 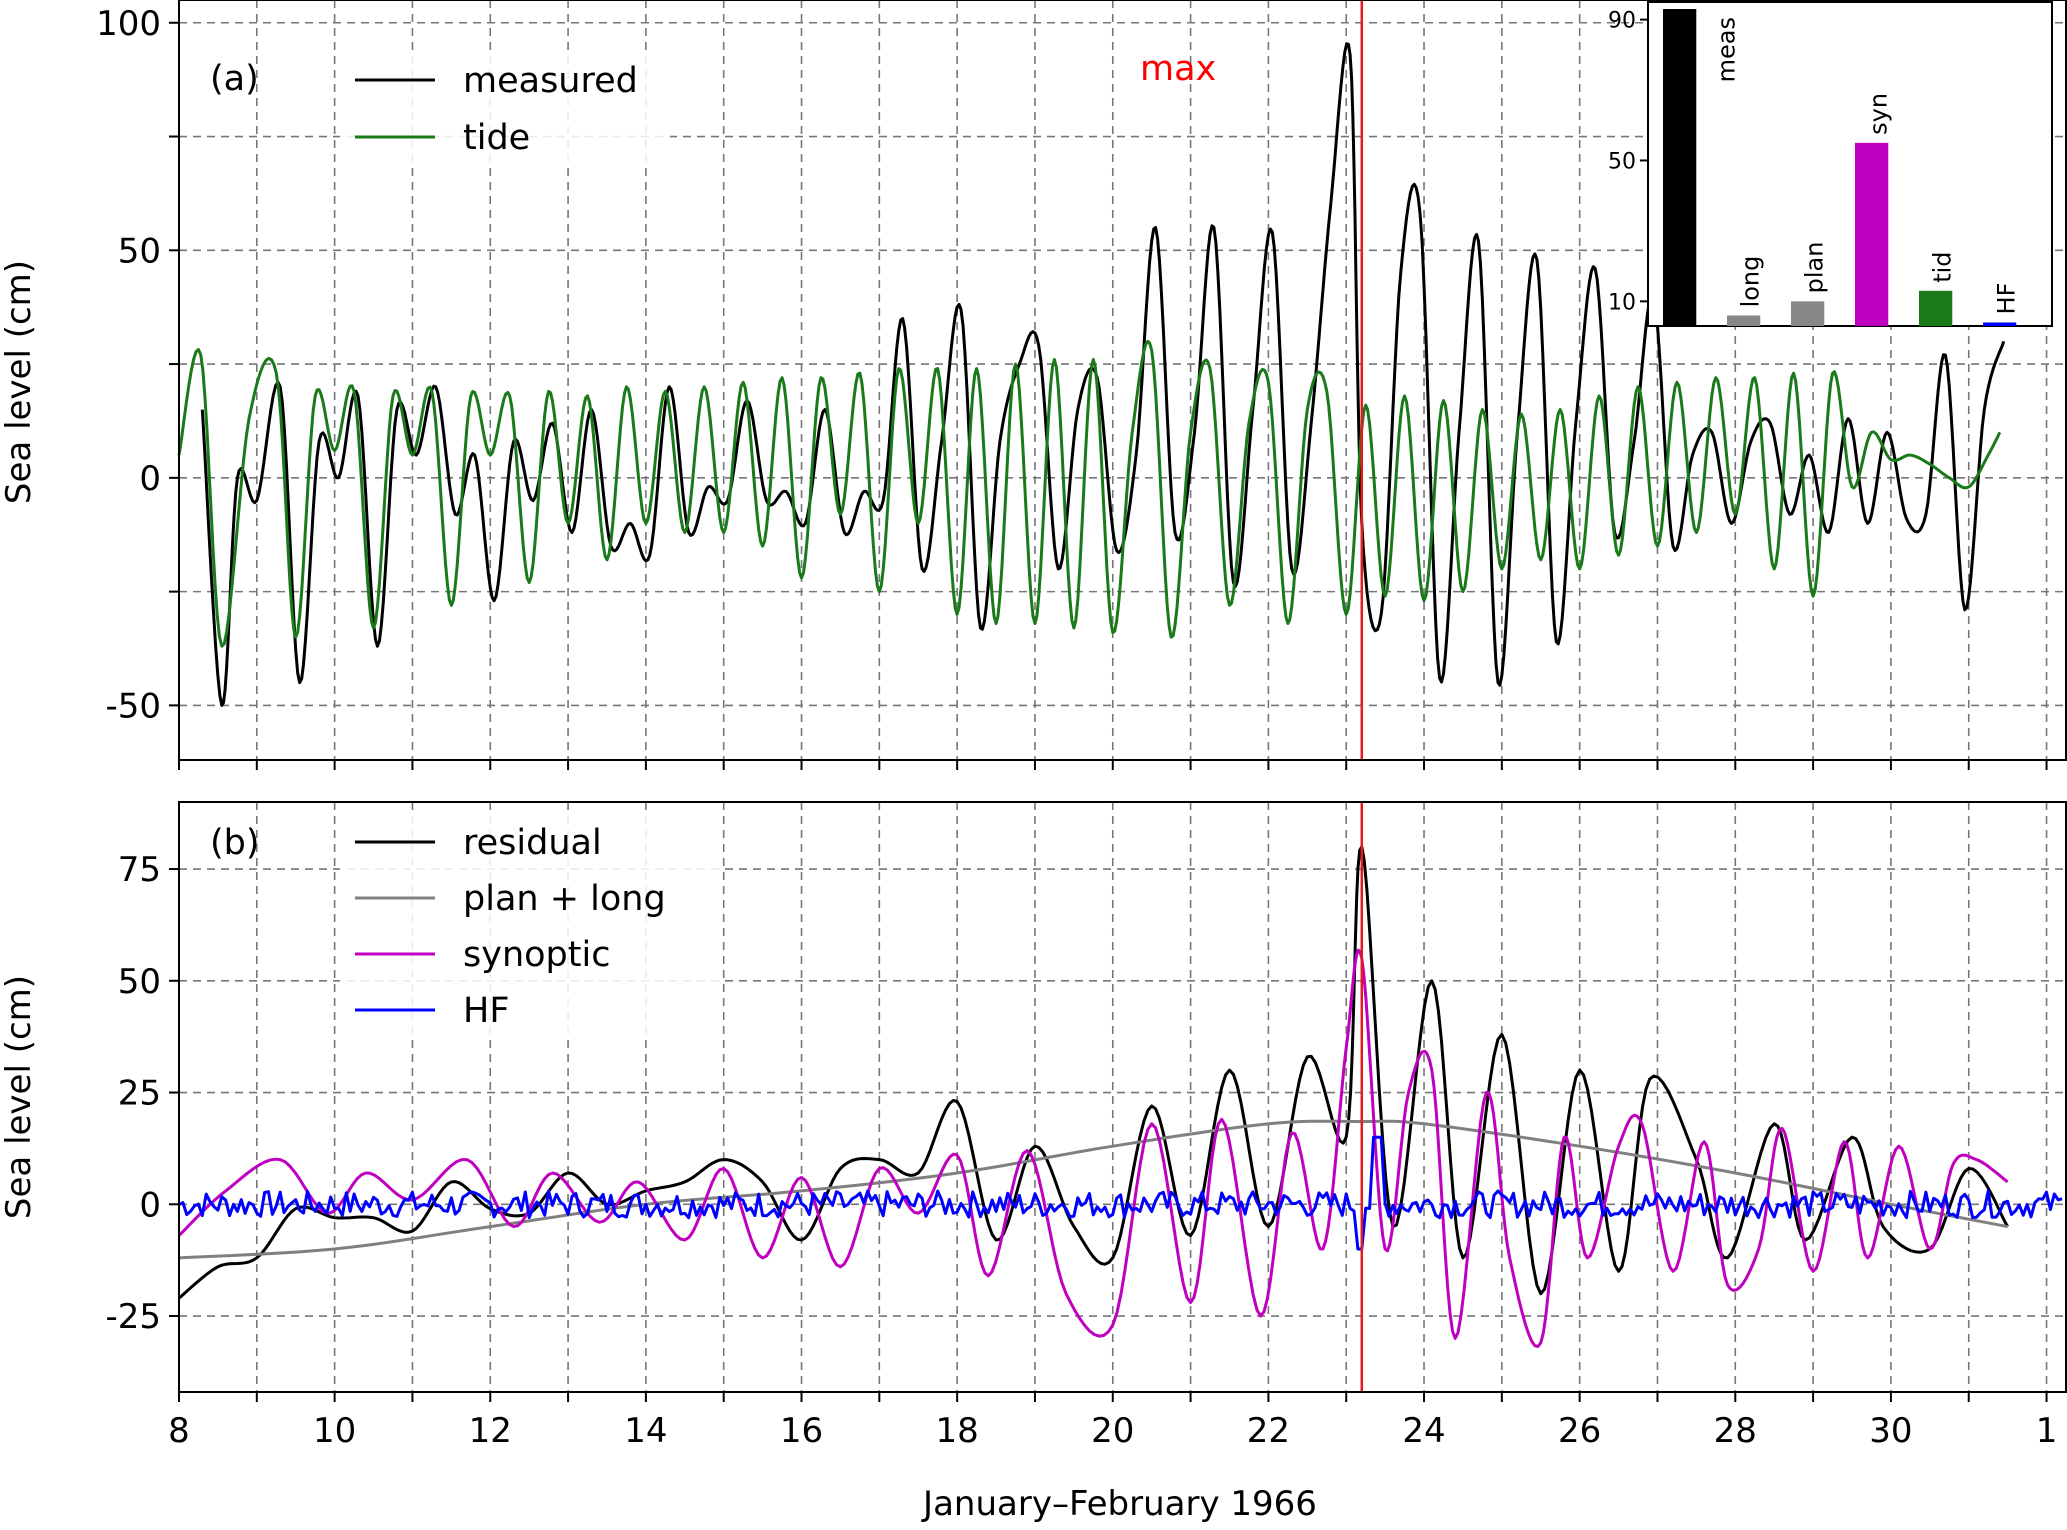 What do you see at coordinates (1808, 313) in the screenshot?
I see `inset-bar-plan` at bounding box center [1808, 313].